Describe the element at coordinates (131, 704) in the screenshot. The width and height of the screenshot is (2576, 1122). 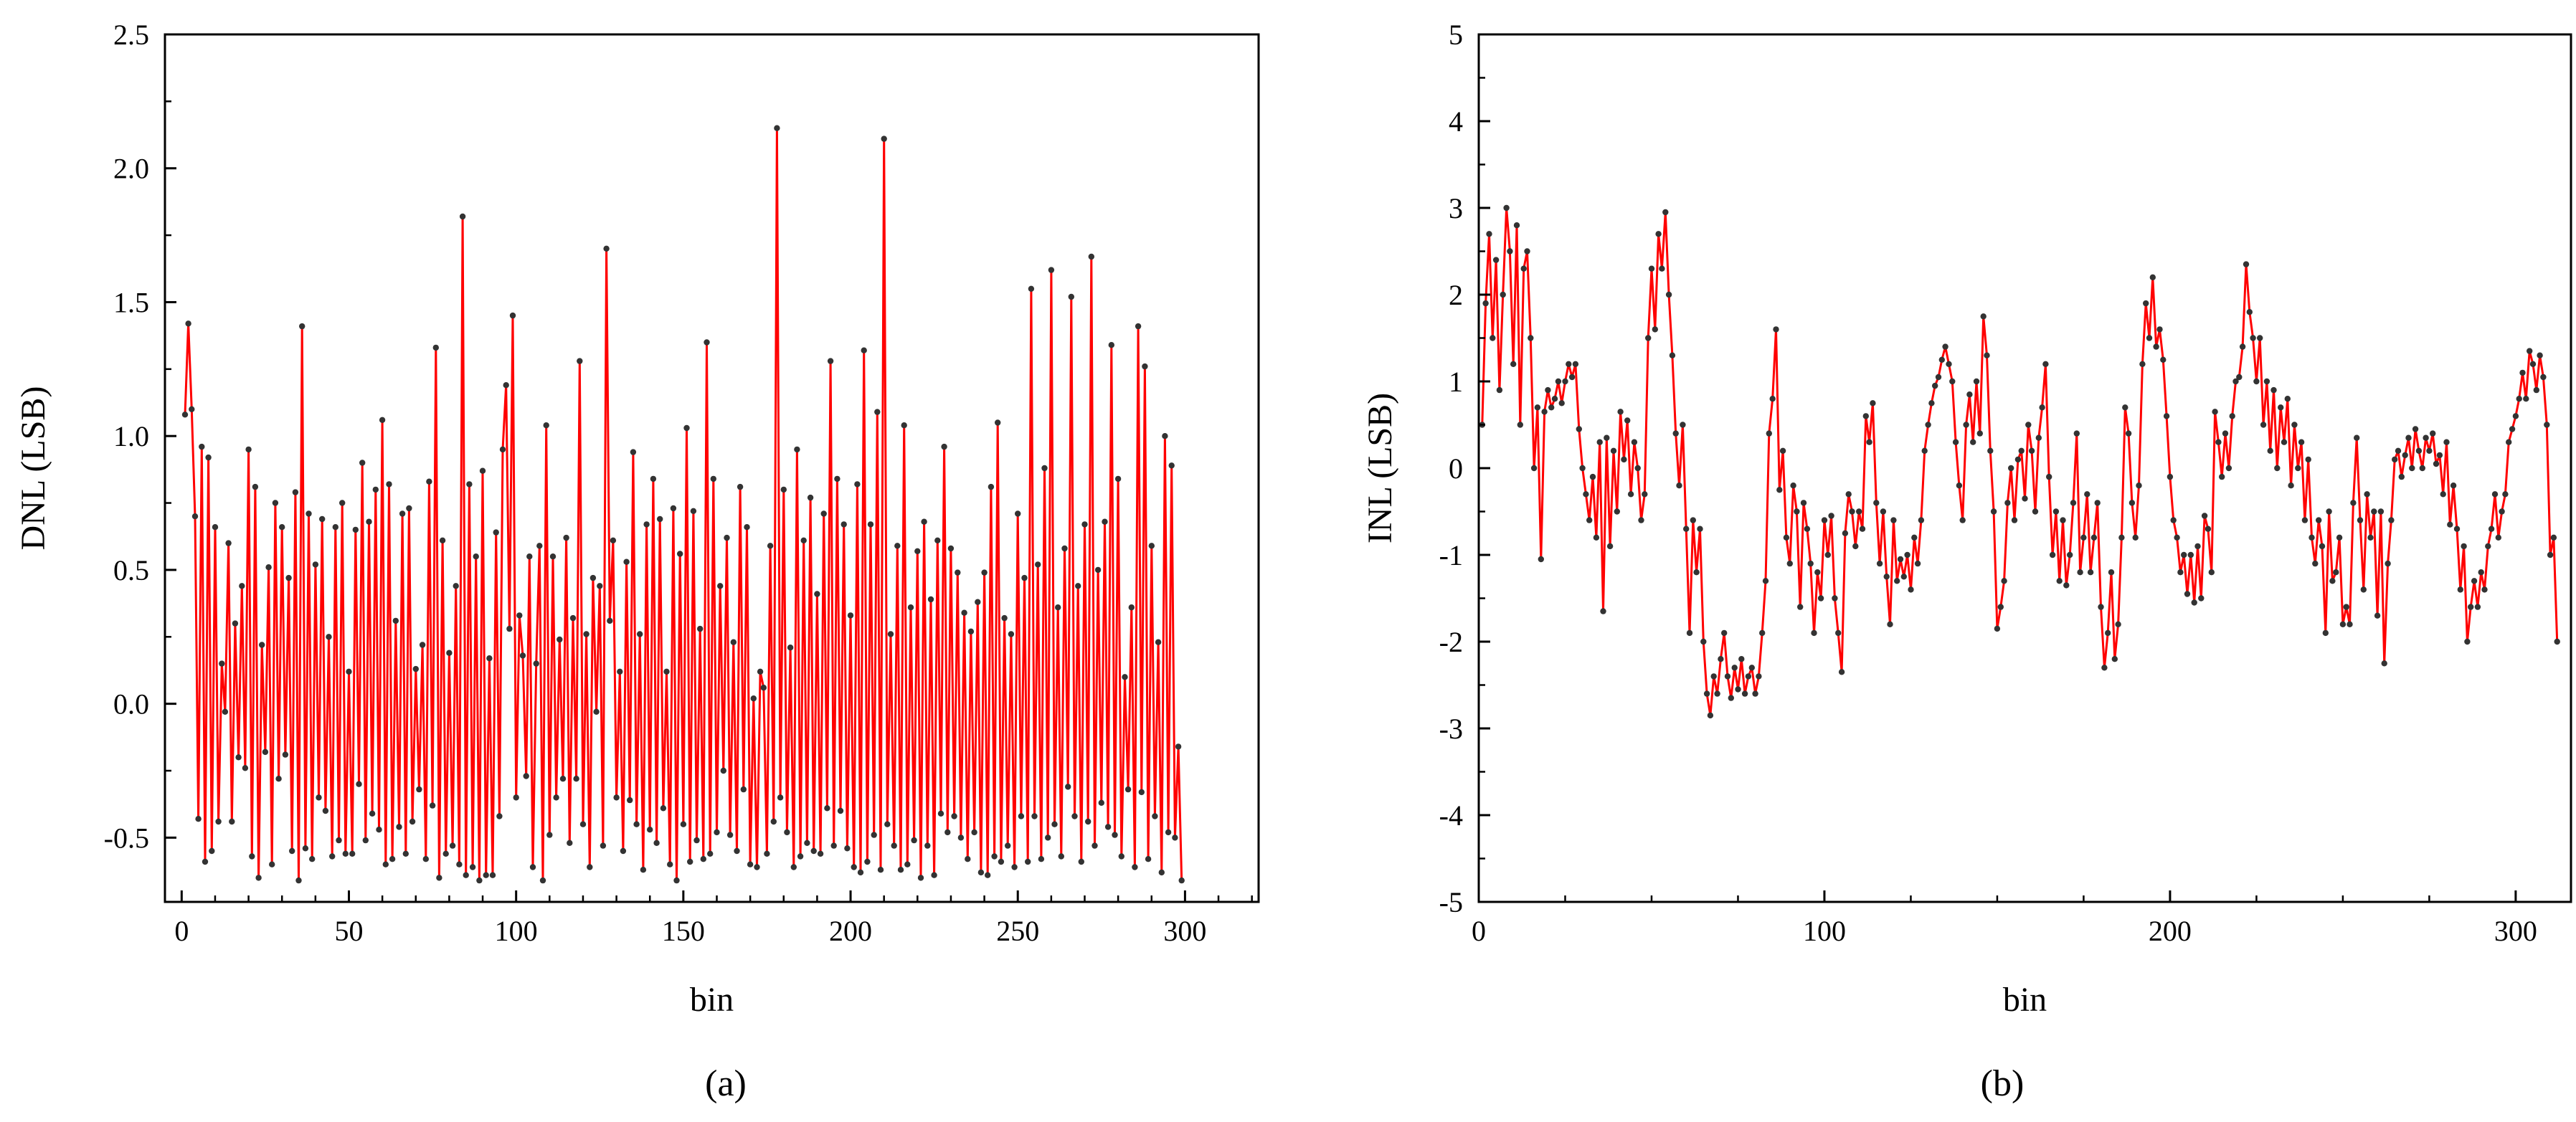
I see `y-tick-label: 0.0` at that location.